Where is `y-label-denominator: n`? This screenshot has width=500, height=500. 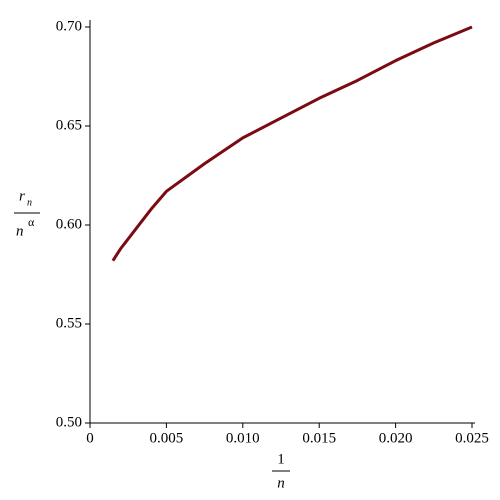 y-label-denominator: n is located at coordinates (20, 231).